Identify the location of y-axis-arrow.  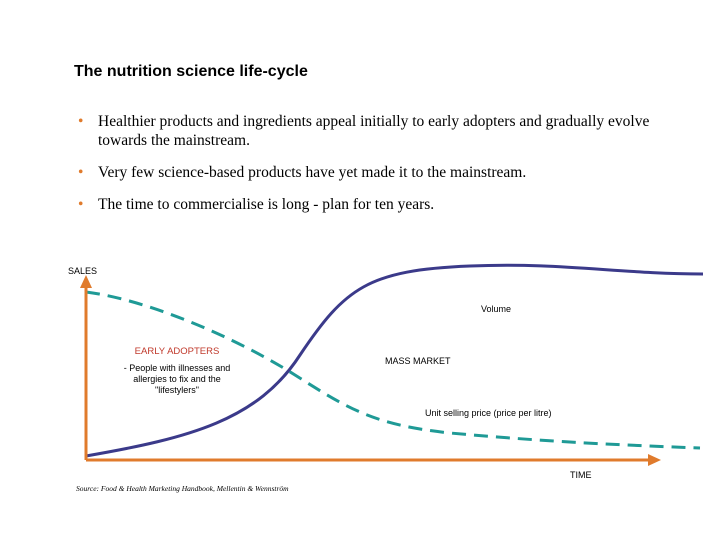
(86, 281).